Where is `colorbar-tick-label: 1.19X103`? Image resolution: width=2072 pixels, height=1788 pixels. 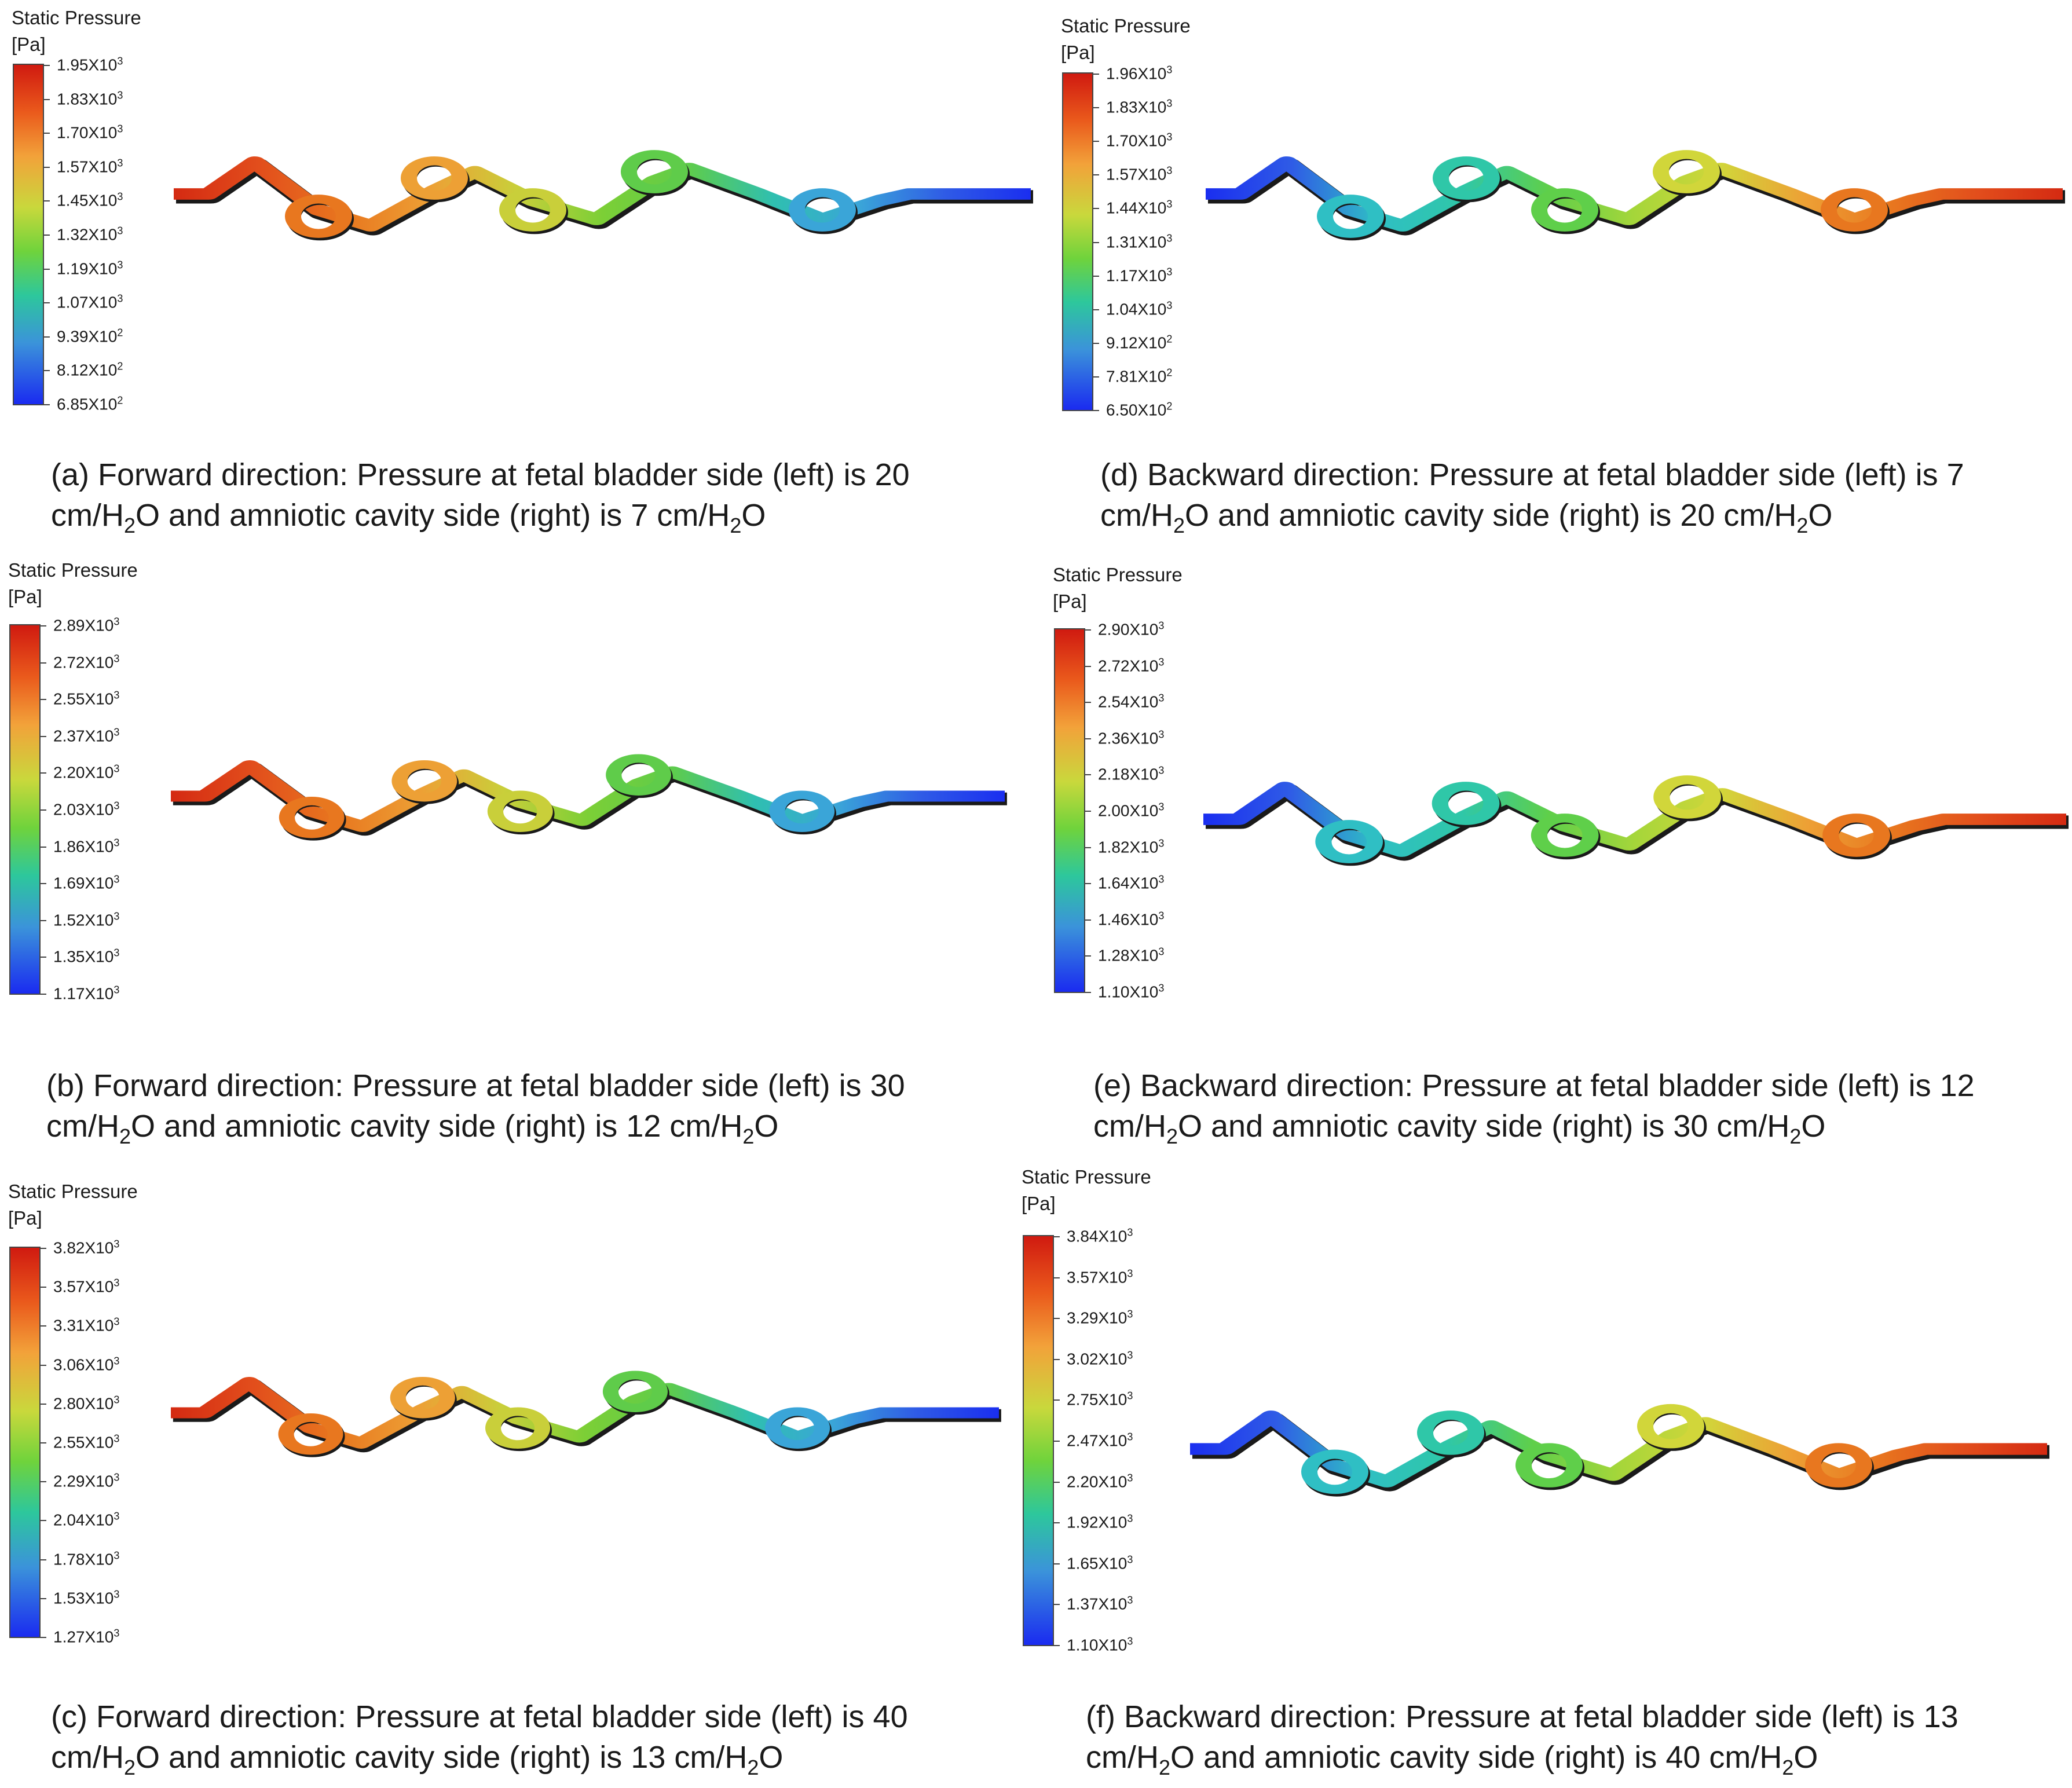
colorbar-tick-label: 1.19X103 is located at coordinates (90, 268).